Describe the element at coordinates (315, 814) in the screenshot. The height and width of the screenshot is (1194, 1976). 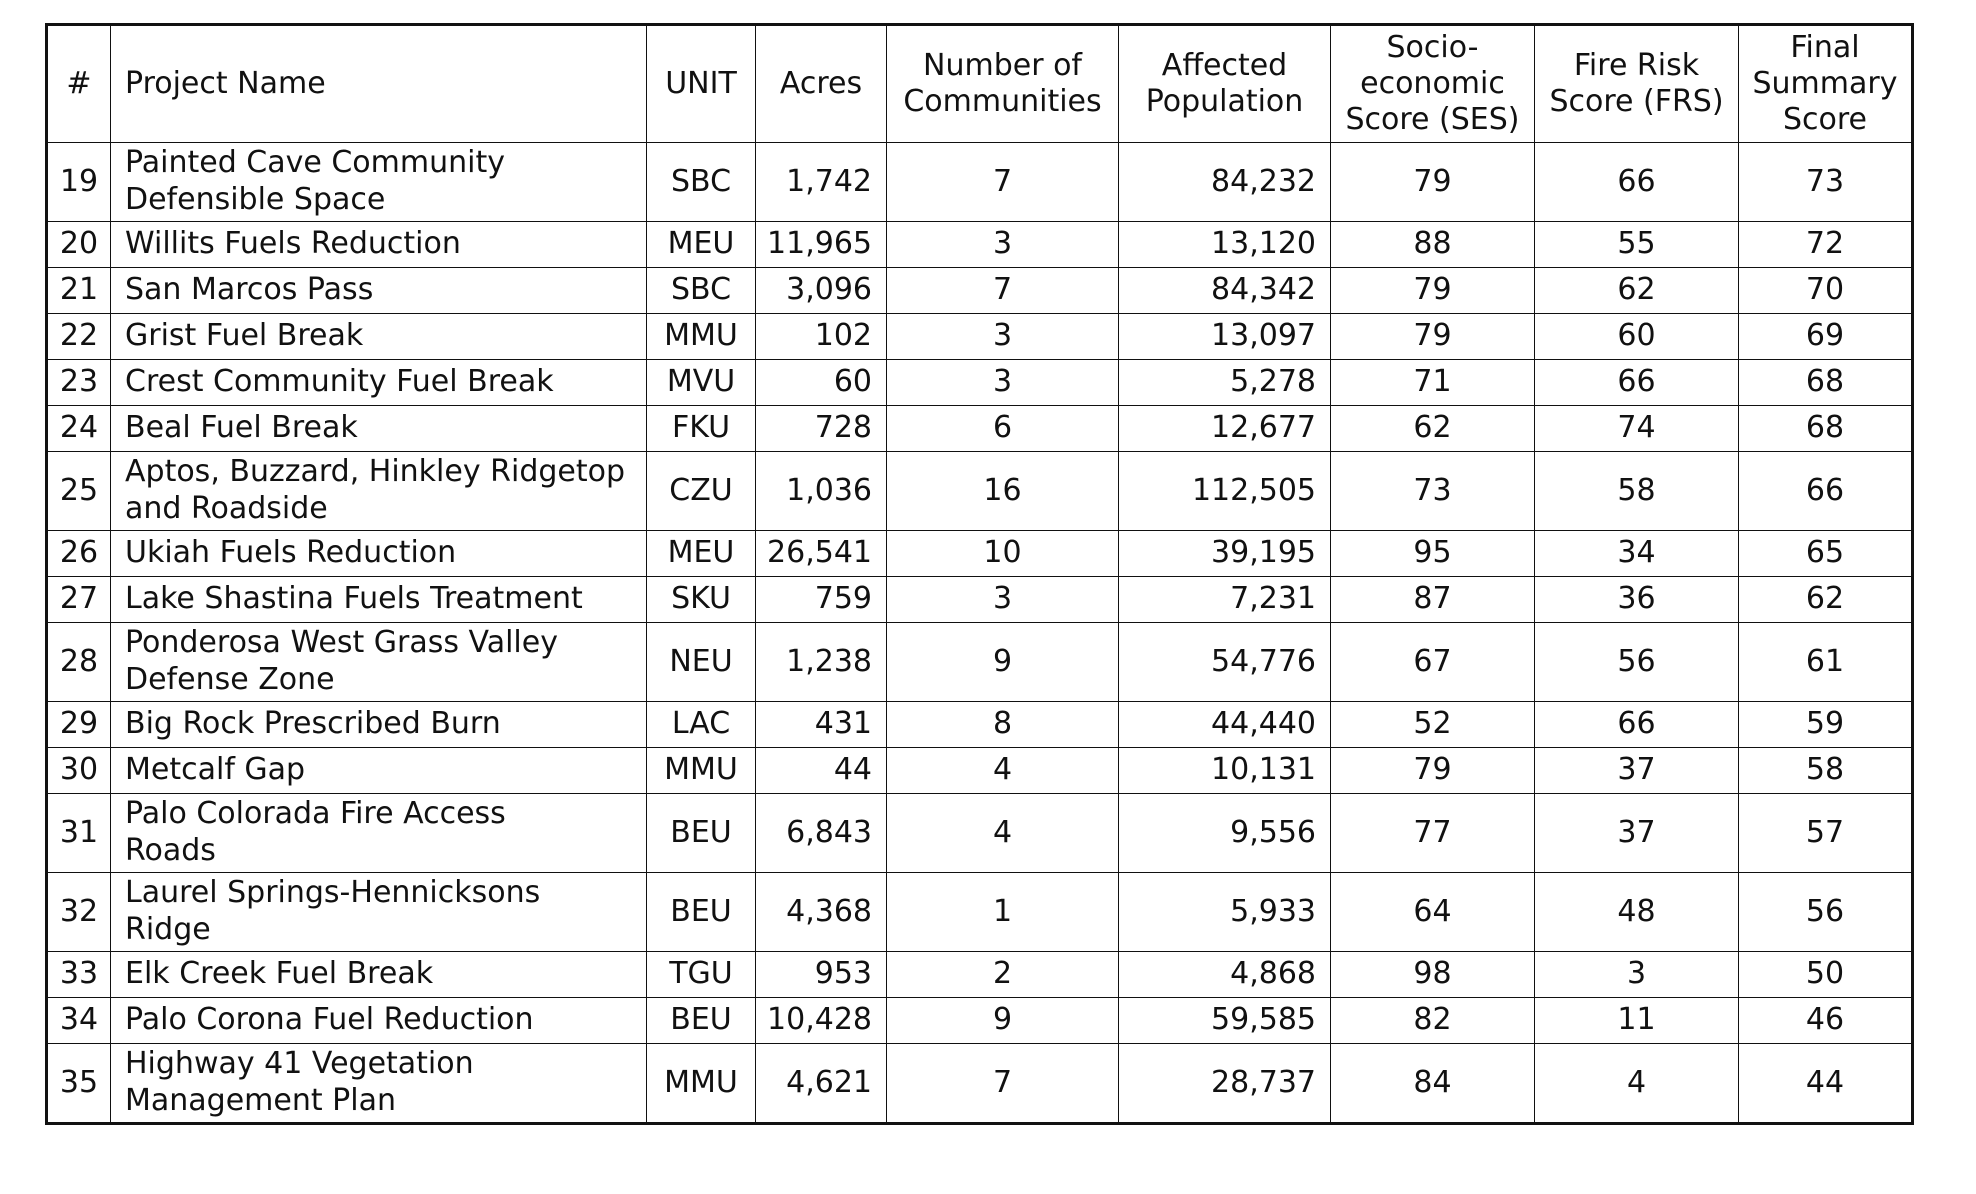
I see `project-name-line: Palo Colorada Fire Access` at that location.